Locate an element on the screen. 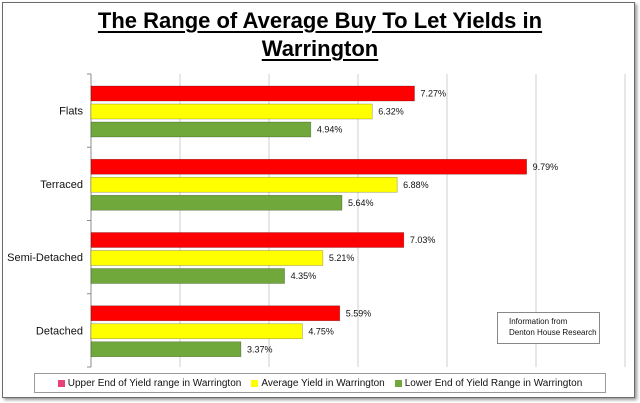 The height and width of the screenshot is (403, 640). data-label: 5.64% is located at coordinates (361, 203).